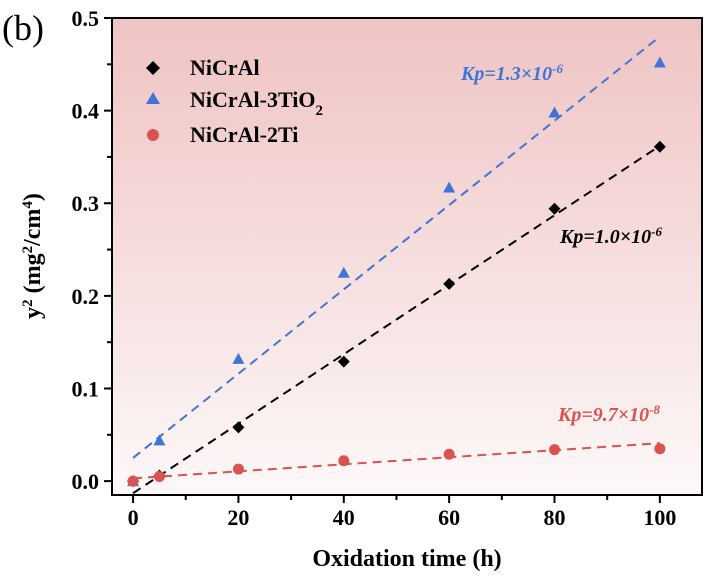 This screenshot has height=581, width=710. I want to click on x-tick-label: 80, so click(555, 517).